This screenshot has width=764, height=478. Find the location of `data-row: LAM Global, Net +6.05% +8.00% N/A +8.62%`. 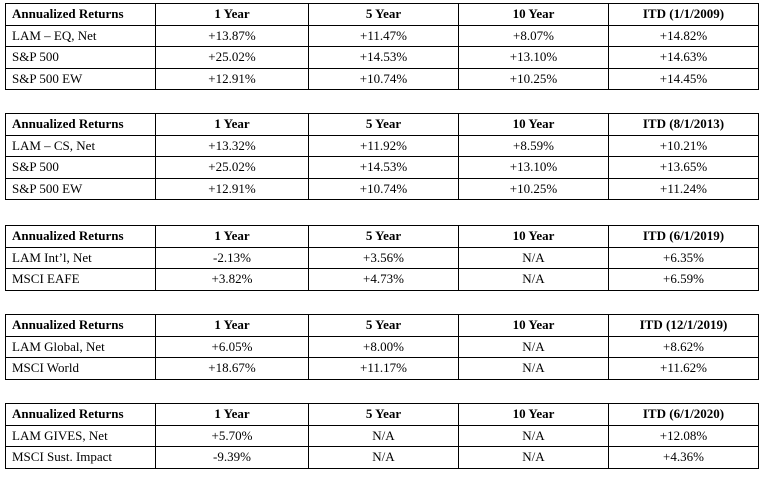

data-row: LAM Global, Net +6.05% +8.00% N/A +8.62% is located at coordinates (382, 346).